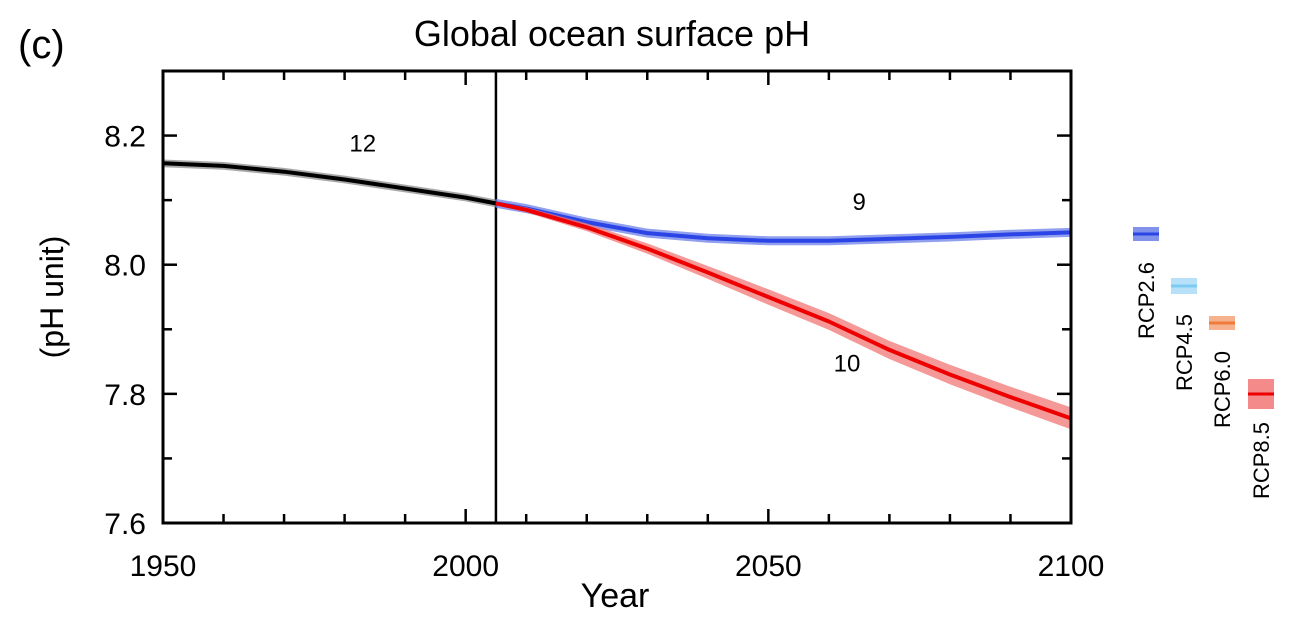 The width and height of the screenshot is (1303, 633). What do you see at coordinates (41, 45) in the screenshot?
I see `panel-label: (c)` at bounding box center [41, 45].